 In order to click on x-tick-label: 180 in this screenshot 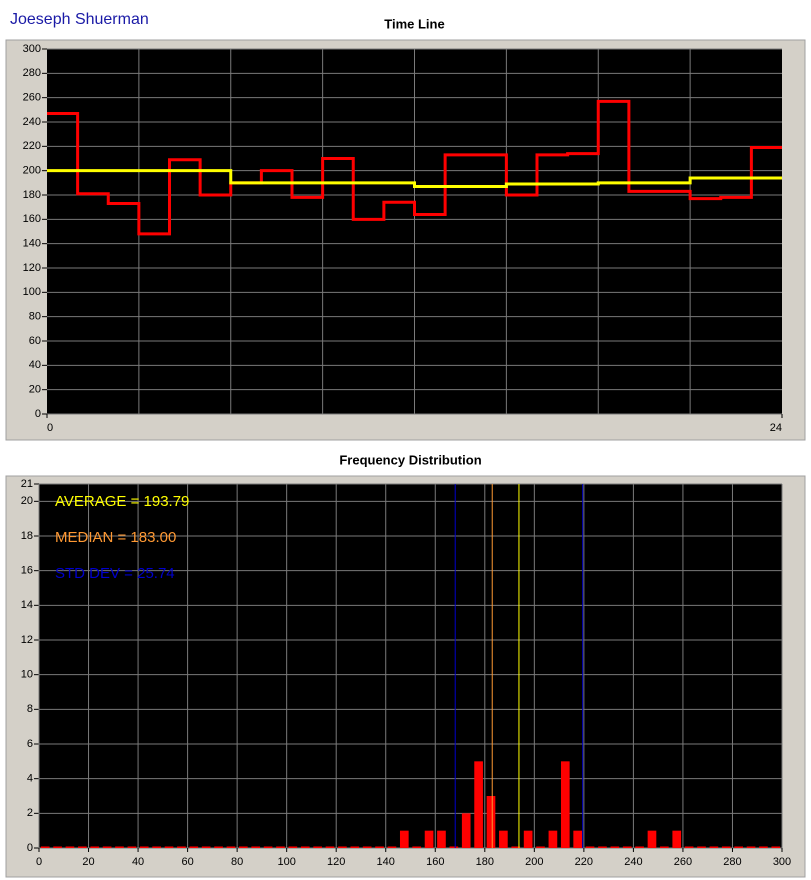, I will do `click(485, 862)`.